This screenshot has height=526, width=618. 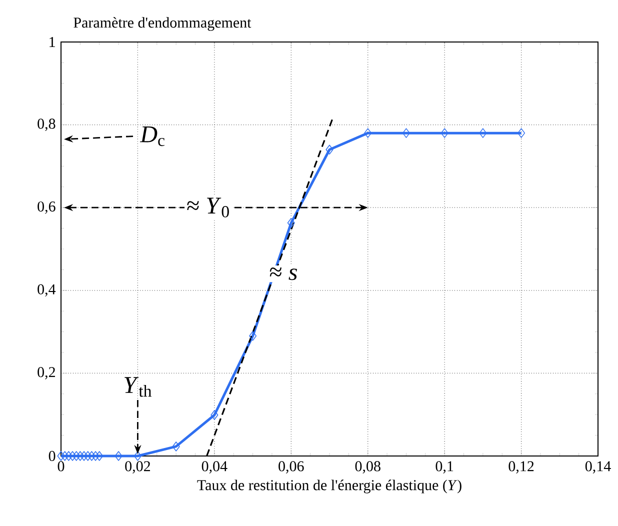 I want to click on annotation: ≈ s, so click(x=283, y=274).